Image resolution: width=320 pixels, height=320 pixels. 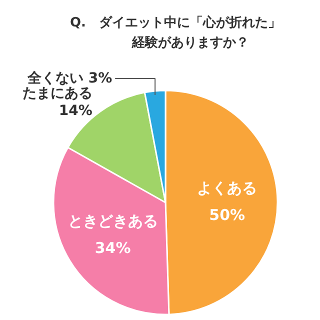 What do you see at coordinates (112, 247) in the screenshot?
I see `data-label: 34%` at bounding box center [112, 247].